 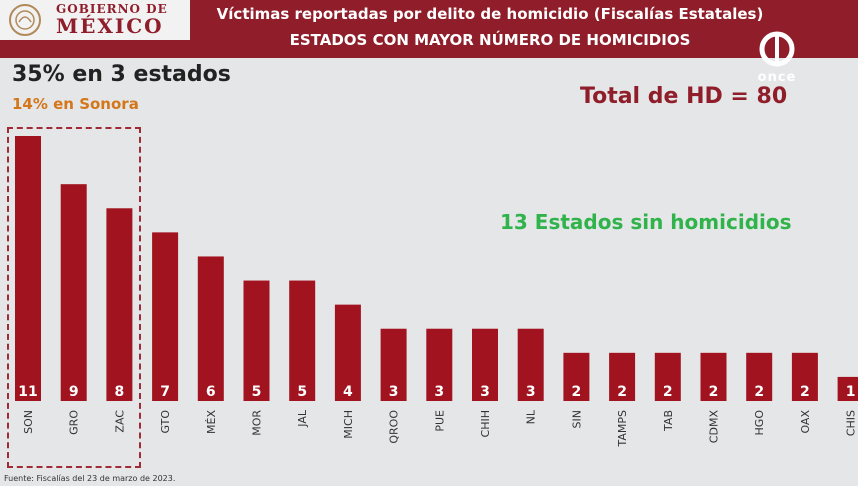 What do you see at coordinates (211, 422) in the screenshot?
I see `category-label: MÉX` at bounding box center [211, 422].